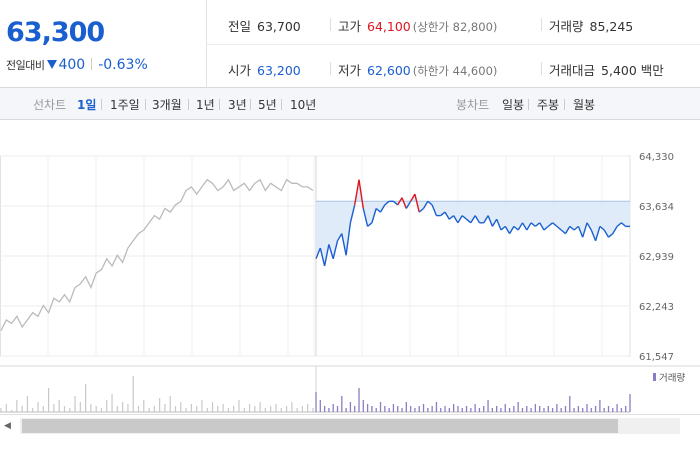 The width and height of the screenshot is (700, 450). Describe the element at coordinates (267, 105) in the screenshot. I see `period-5y-button: 5년` at that location.